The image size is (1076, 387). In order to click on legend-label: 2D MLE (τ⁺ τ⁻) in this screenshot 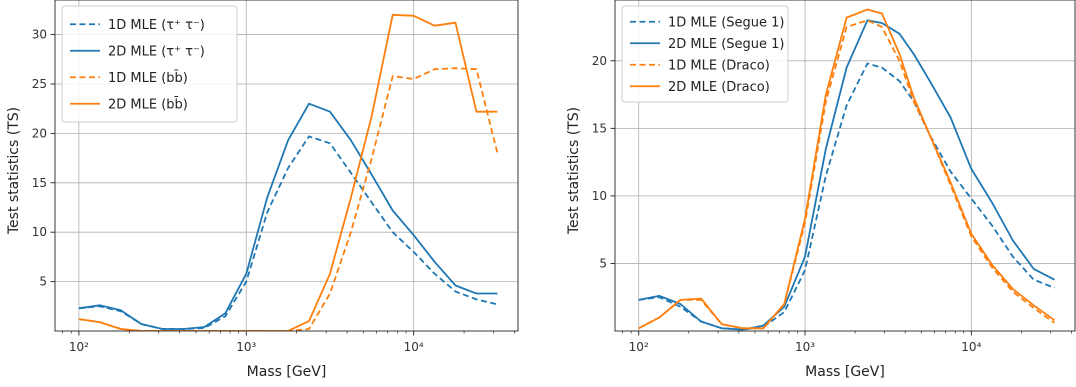, I will do `click(156, 51)`.